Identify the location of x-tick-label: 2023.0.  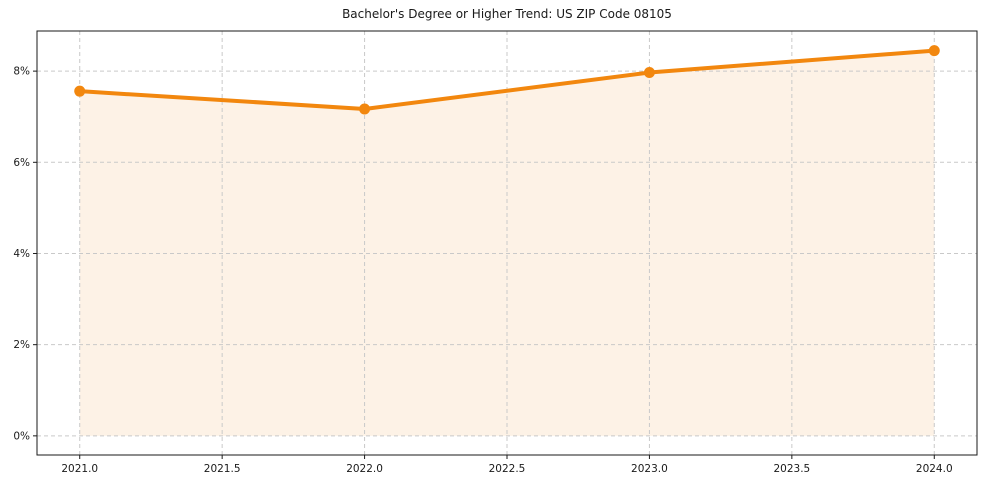
(649, 469).